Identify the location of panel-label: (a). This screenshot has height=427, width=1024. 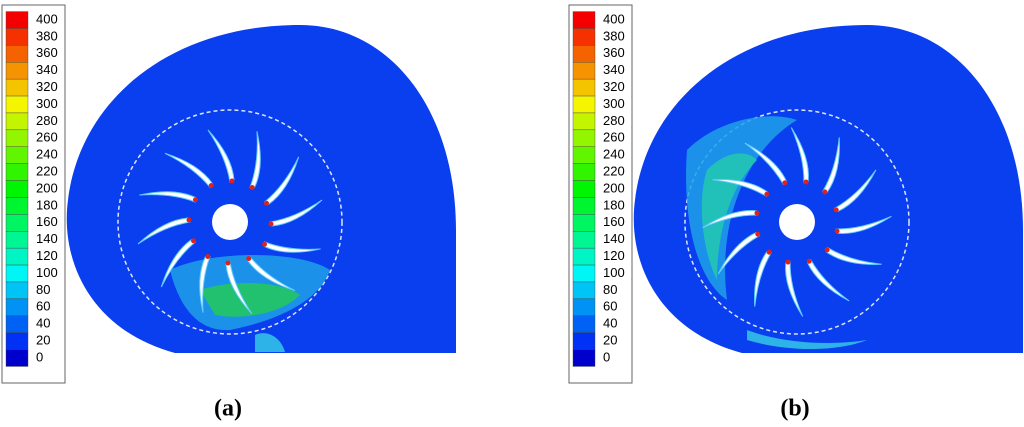
(228, 409).